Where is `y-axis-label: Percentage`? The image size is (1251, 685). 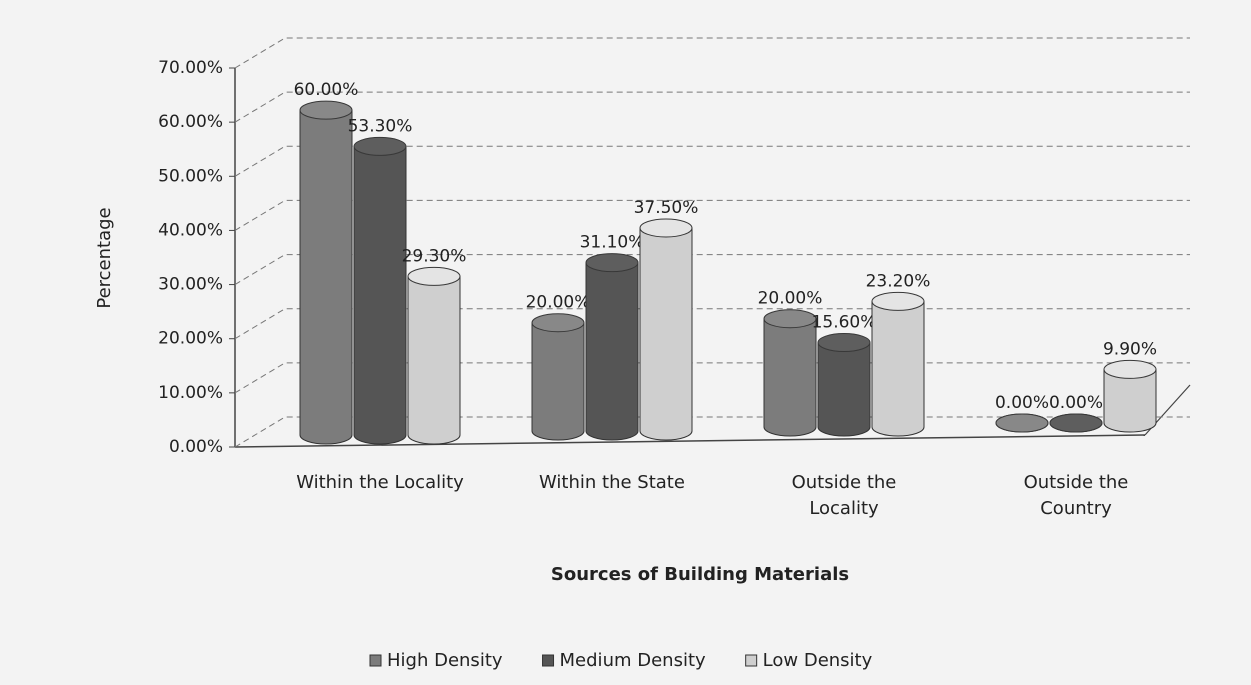 y-axis-label: Percentage is located at coordinates (104, 257).